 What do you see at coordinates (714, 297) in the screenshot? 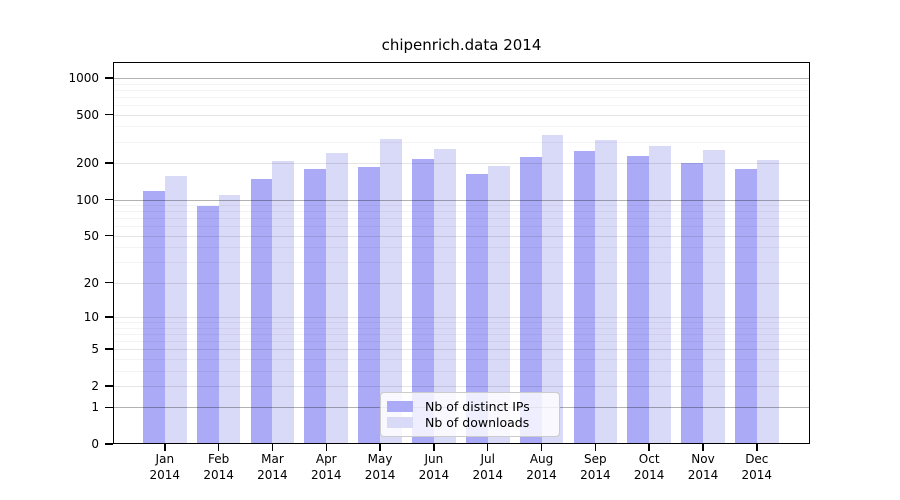
I see `bar-nb-of-downloads-nov` at bounding box center [714, 297].